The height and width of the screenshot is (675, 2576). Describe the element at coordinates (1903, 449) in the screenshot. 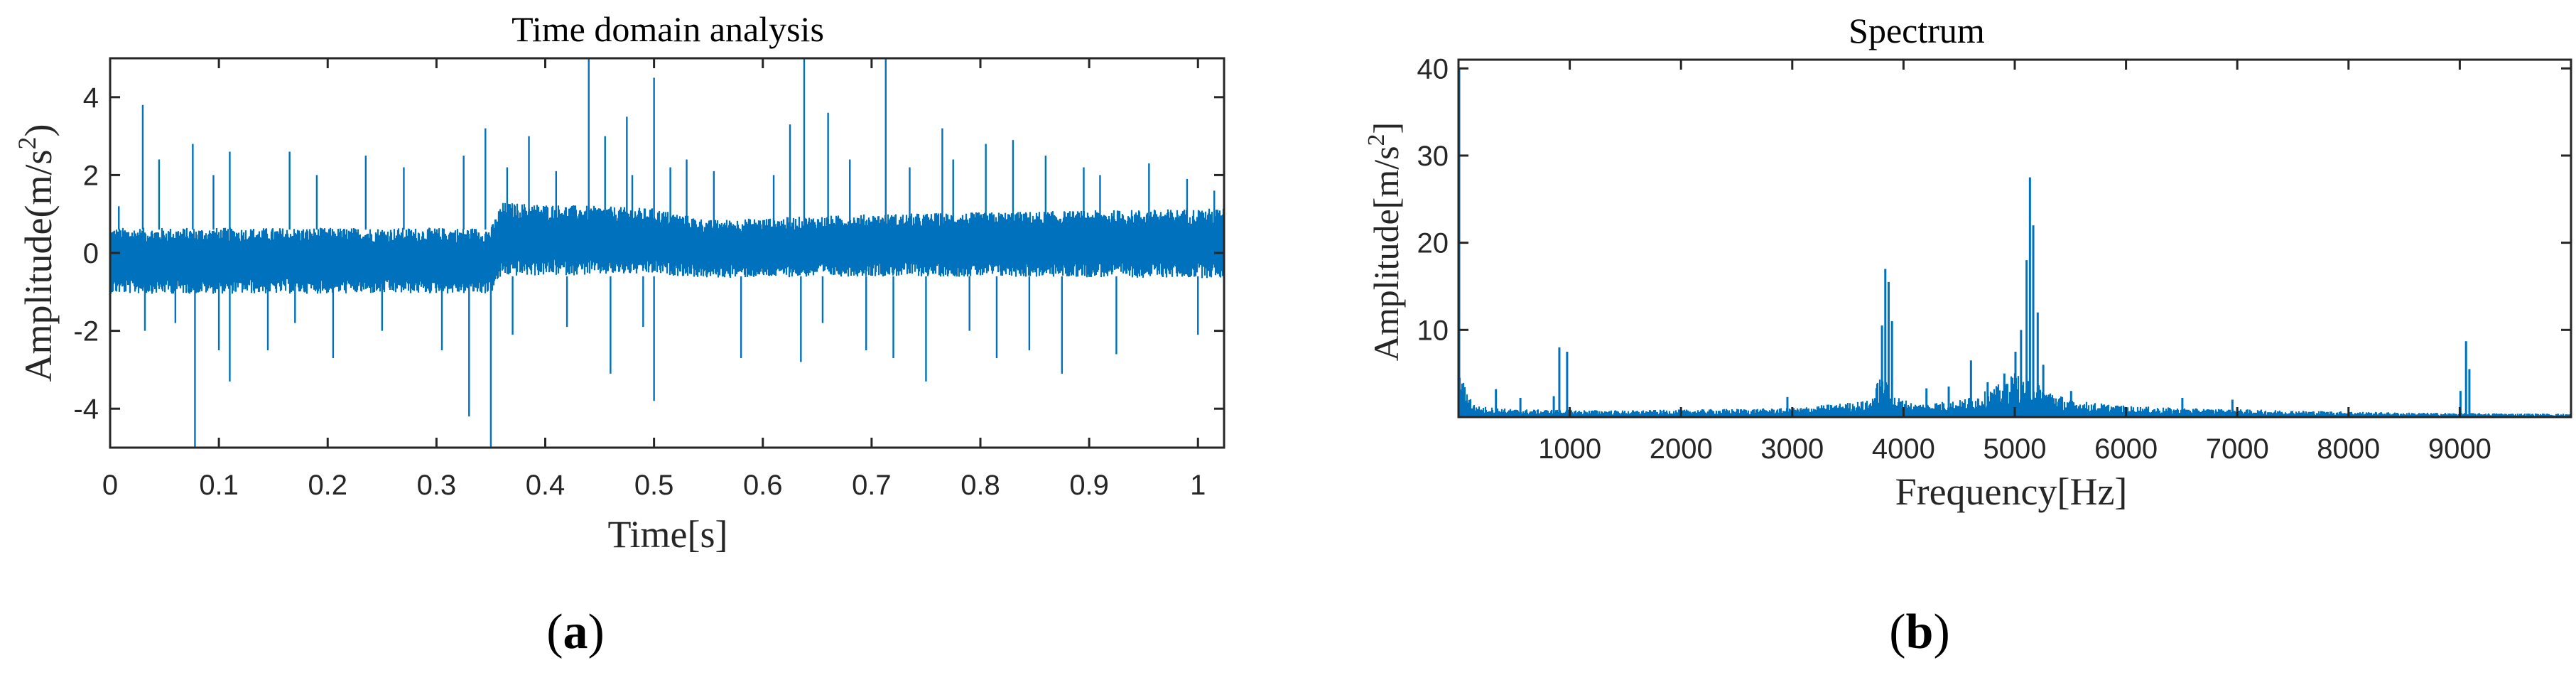

I see `x-tick-label: 4000` at that location.